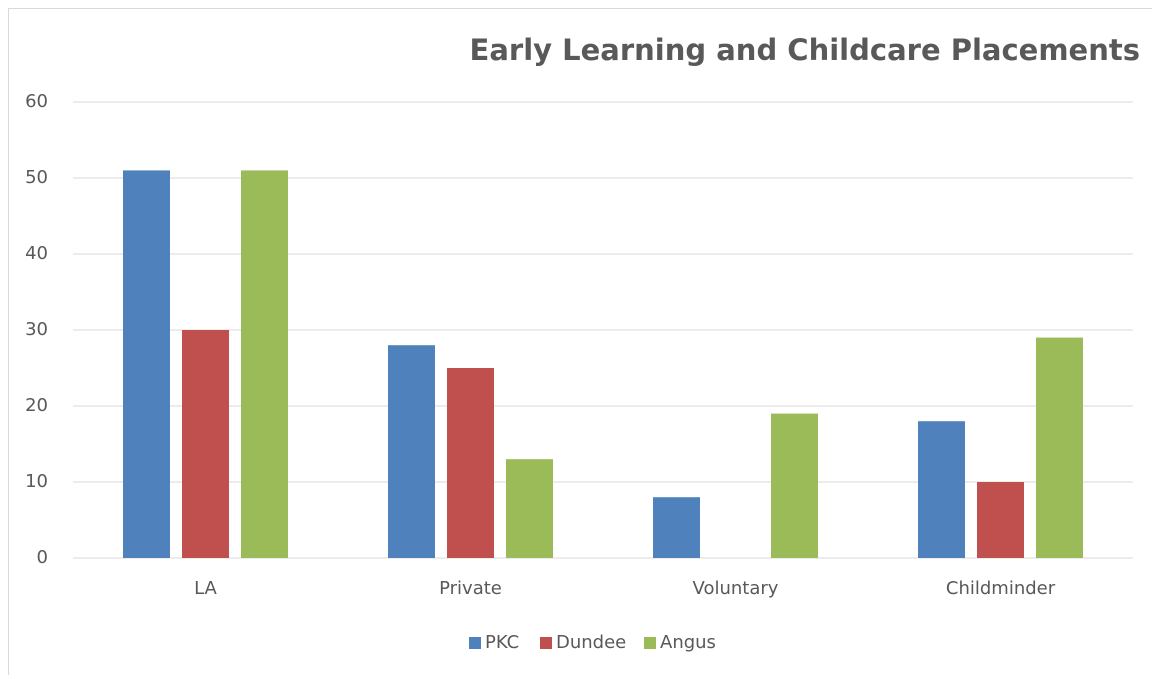 This screenshot has width=1152, height=679. I want to click on y-tick-label: 20, so click(36, 405).